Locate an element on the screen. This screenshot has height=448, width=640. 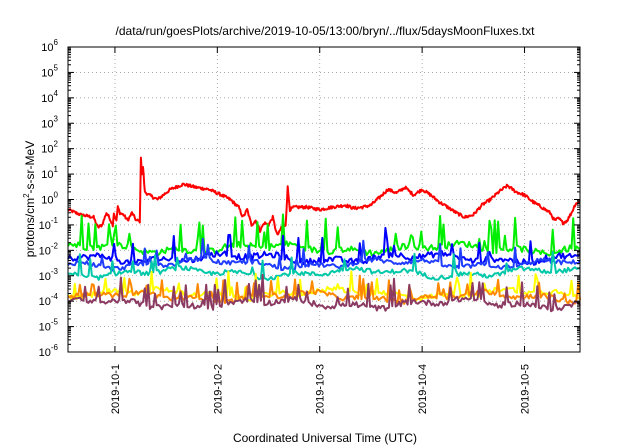
y-tick-exponent: -3 is located at coordinates (55, 271).